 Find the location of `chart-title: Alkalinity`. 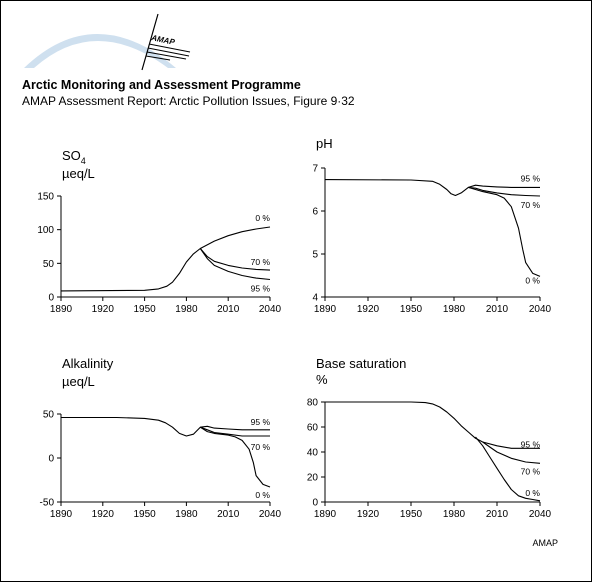

chart-title: Alkalinity is located at coordinates (88, 363).